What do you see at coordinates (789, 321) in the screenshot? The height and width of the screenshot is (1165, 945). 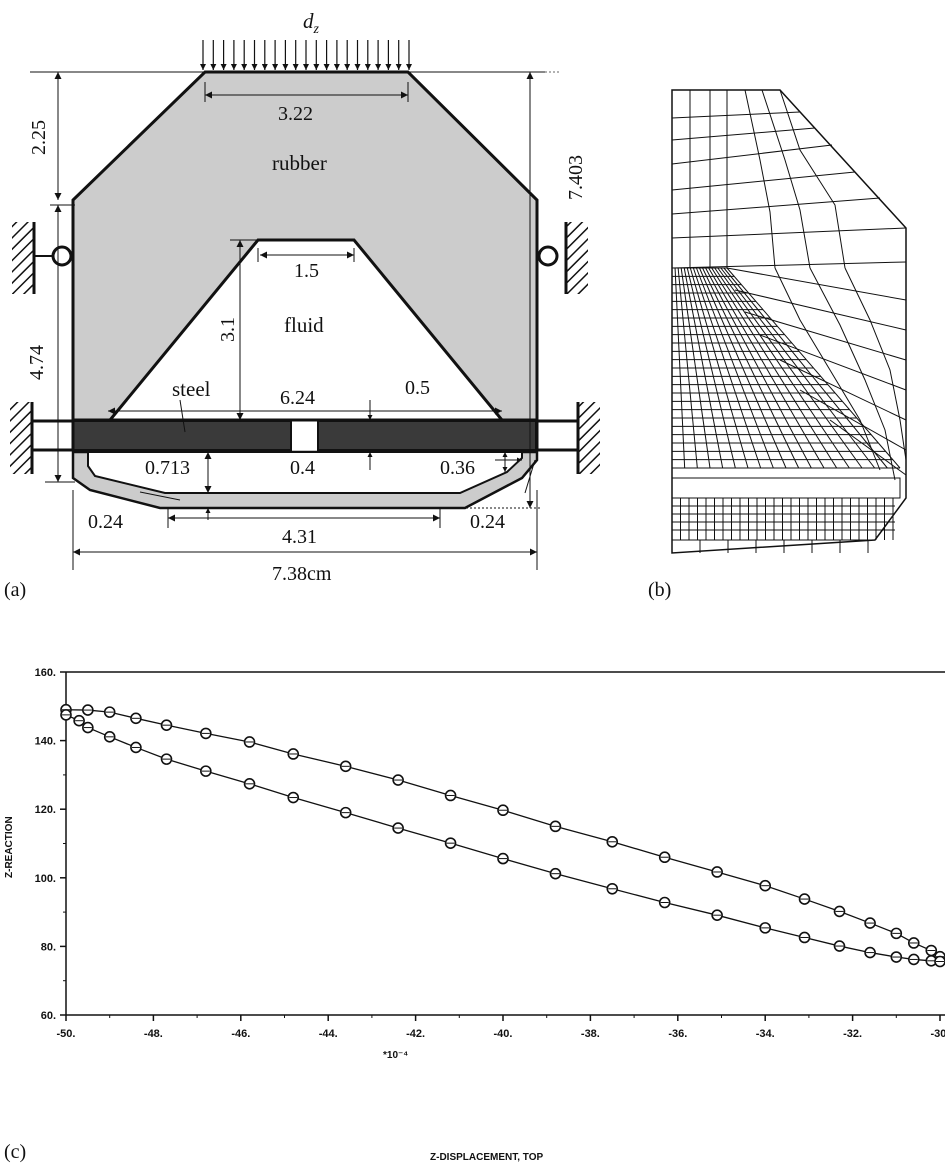 I see `fe-mesh` at bounding box center [789, 321].